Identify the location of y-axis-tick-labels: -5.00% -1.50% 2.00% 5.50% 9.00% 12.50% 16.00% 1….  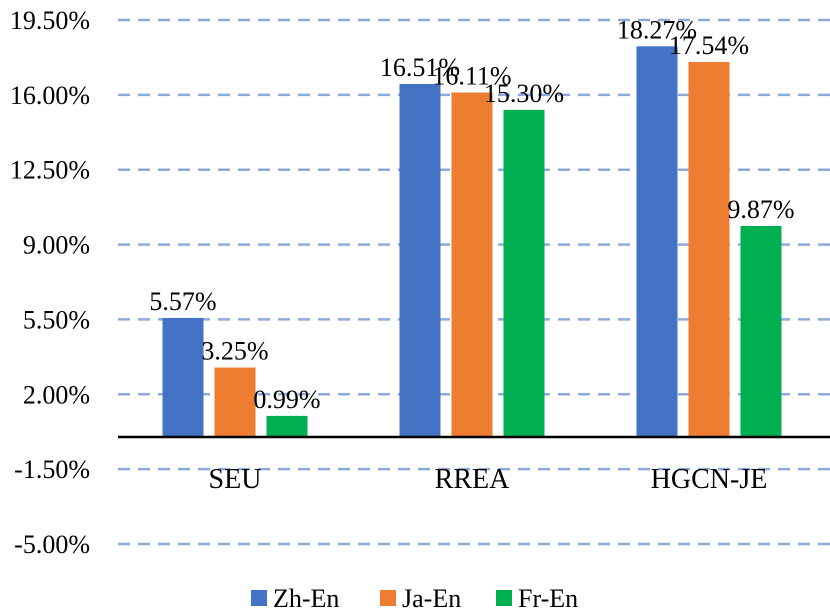
(50, 282).